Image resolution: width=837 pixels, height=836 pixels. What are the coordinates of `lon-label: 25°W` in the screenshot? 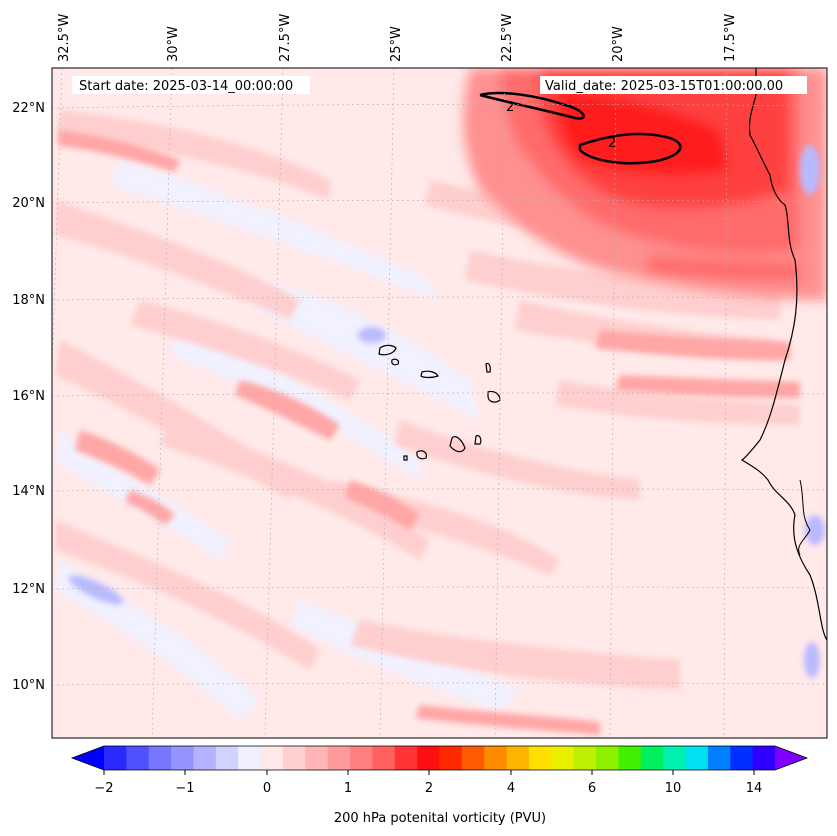 It's located at (396, 44).